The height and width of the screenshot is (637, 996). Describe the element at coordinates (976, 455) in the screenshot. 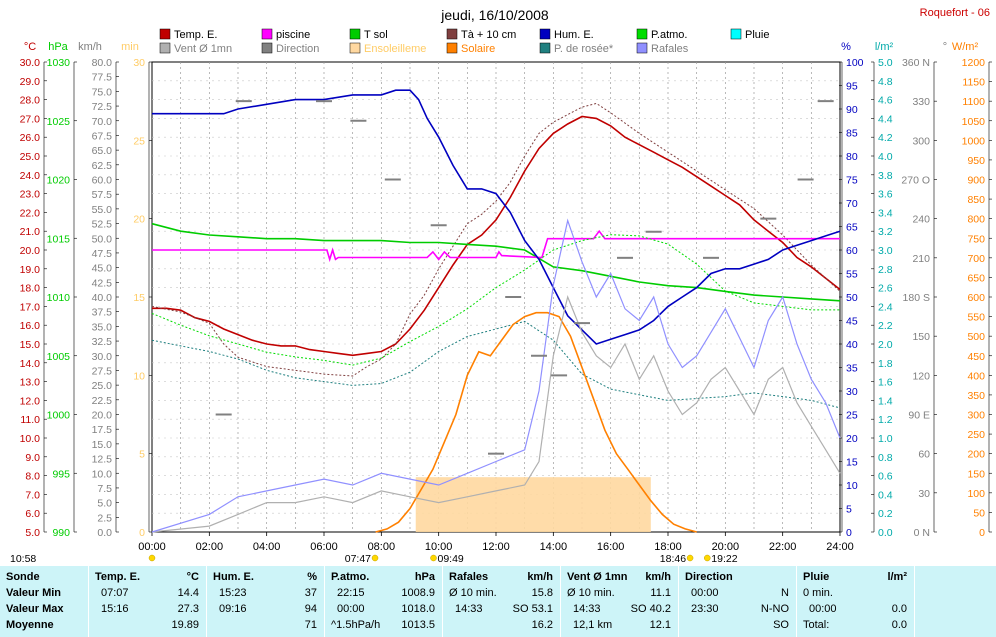

I see `axis-tick-label: 200` at that location.